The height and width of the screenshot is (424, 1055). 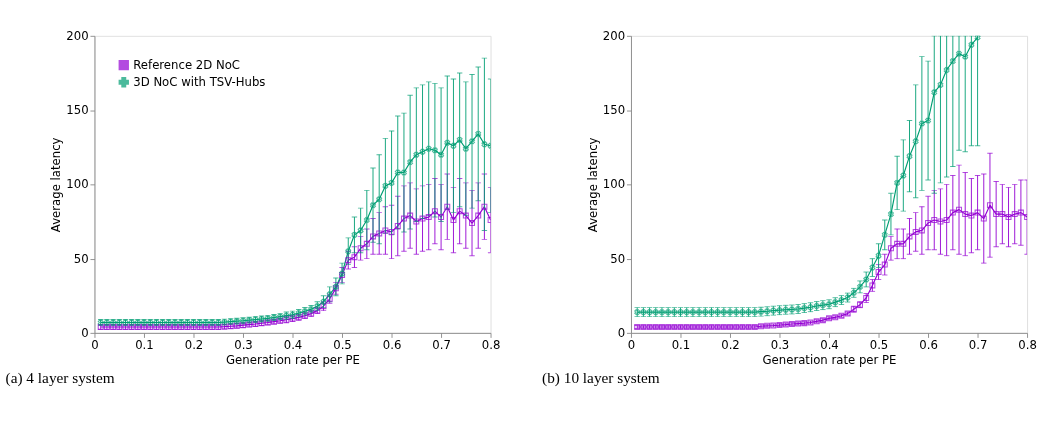 What do you see at coordinates (601, 378) in the screenshot?
I see `text: (b) 10 layer system` at bounding box center [601, 378].